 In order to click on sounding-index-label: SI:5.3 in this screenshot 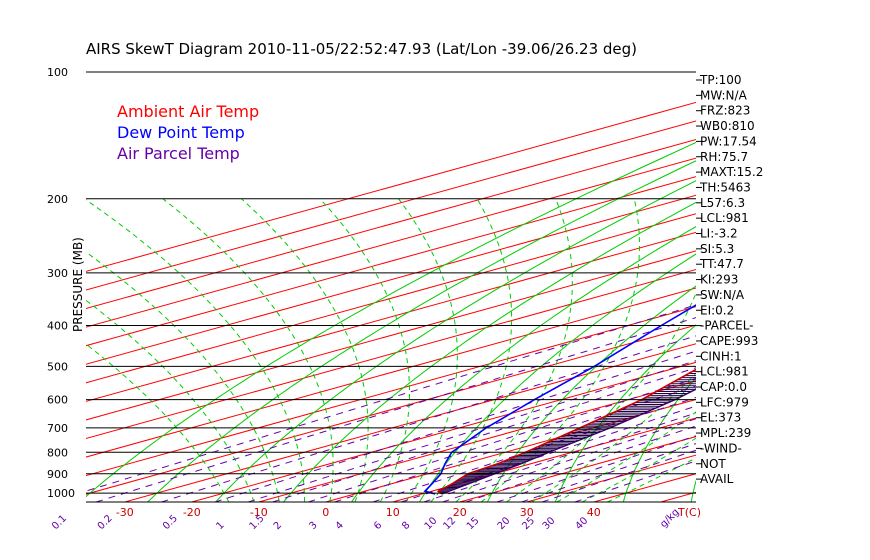, I will do `click(717, 249)`.